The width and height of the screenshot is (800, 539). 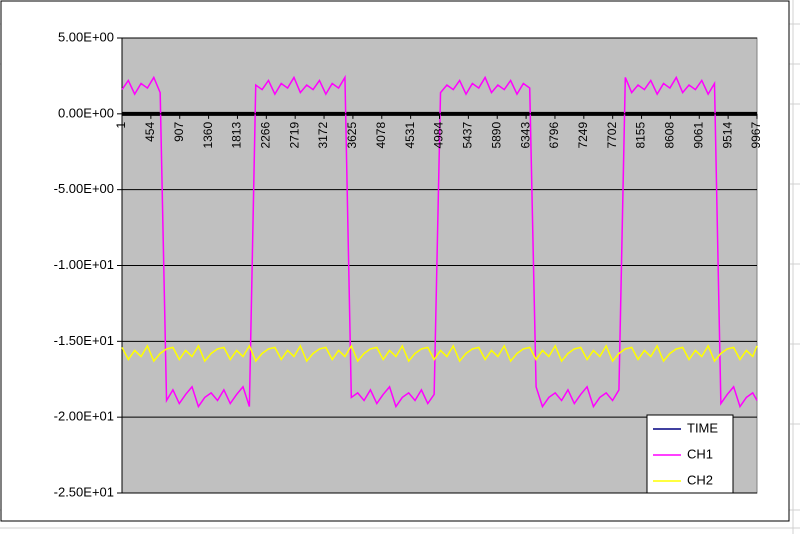 I want to click on x-tick-label: 5437, so click(x=468, y=135).